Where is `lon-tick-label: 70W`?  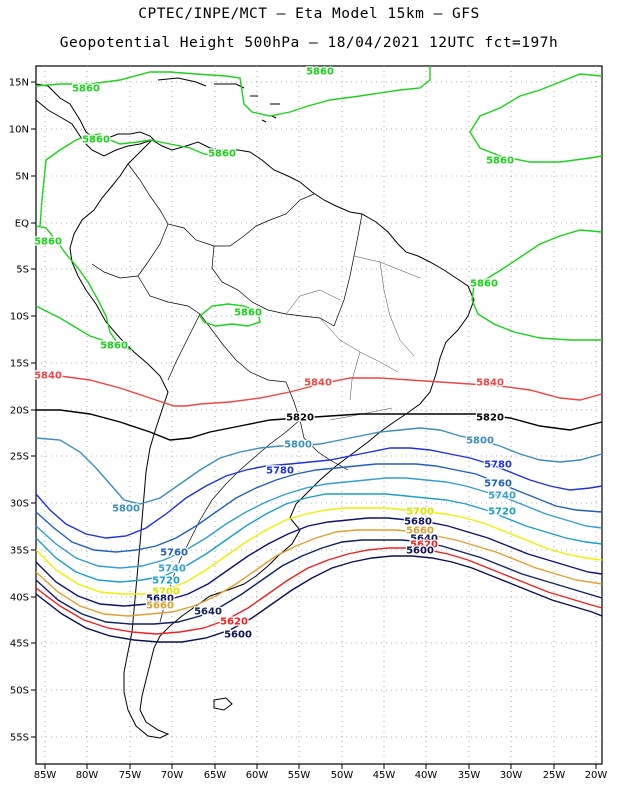
lon-tick-label: 70W is located at coordinates (172, 775).